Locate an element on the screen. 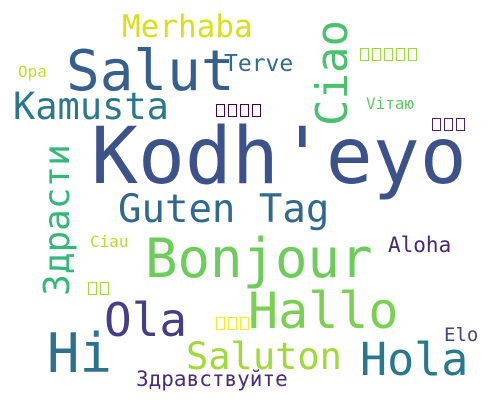 The height and width of the screenshot is (405, 501). word-elo: Elo is located at coordinates (461, 335).